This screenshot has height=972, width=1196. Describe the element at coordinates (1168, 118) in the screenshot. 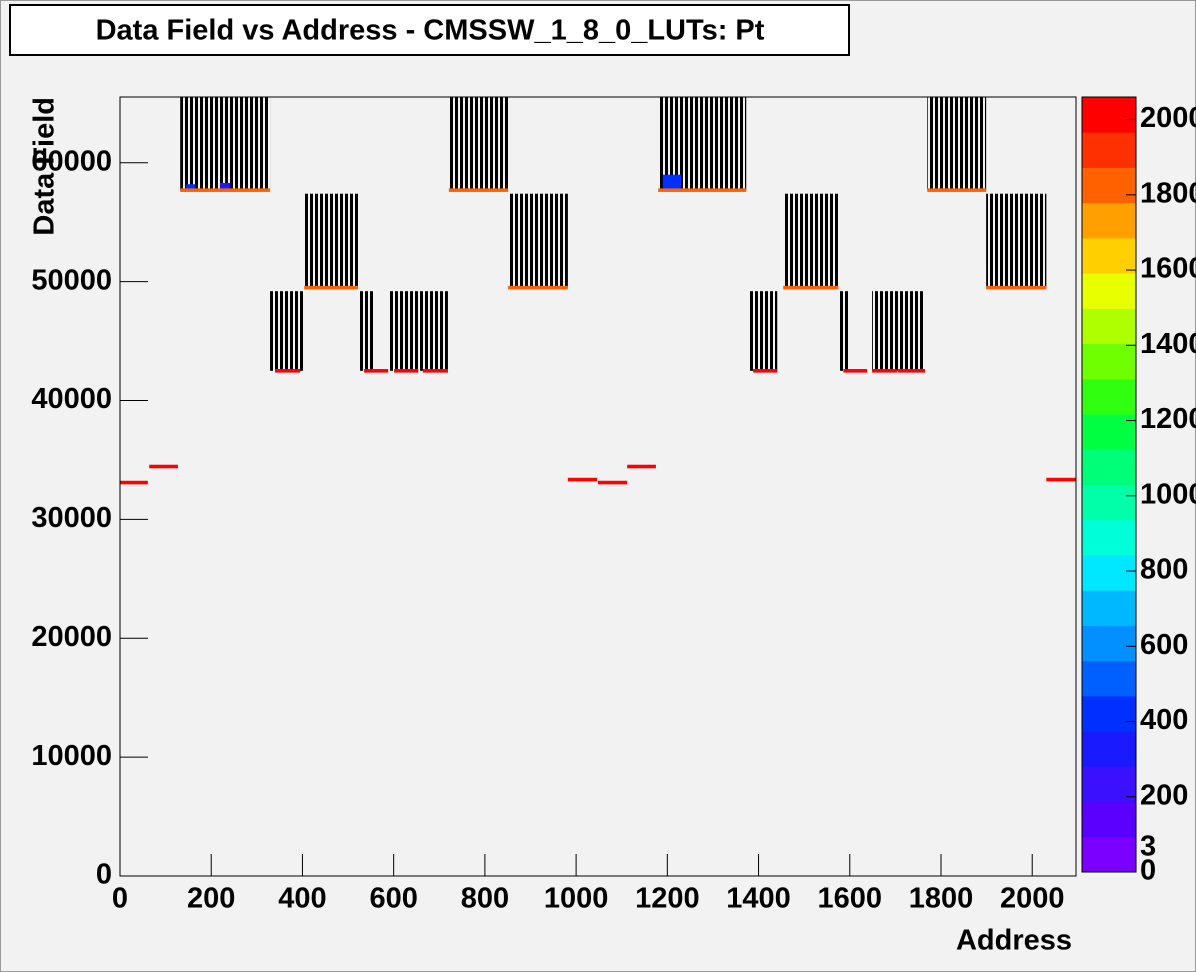

I see `z-tick-label: 2000` at that location.